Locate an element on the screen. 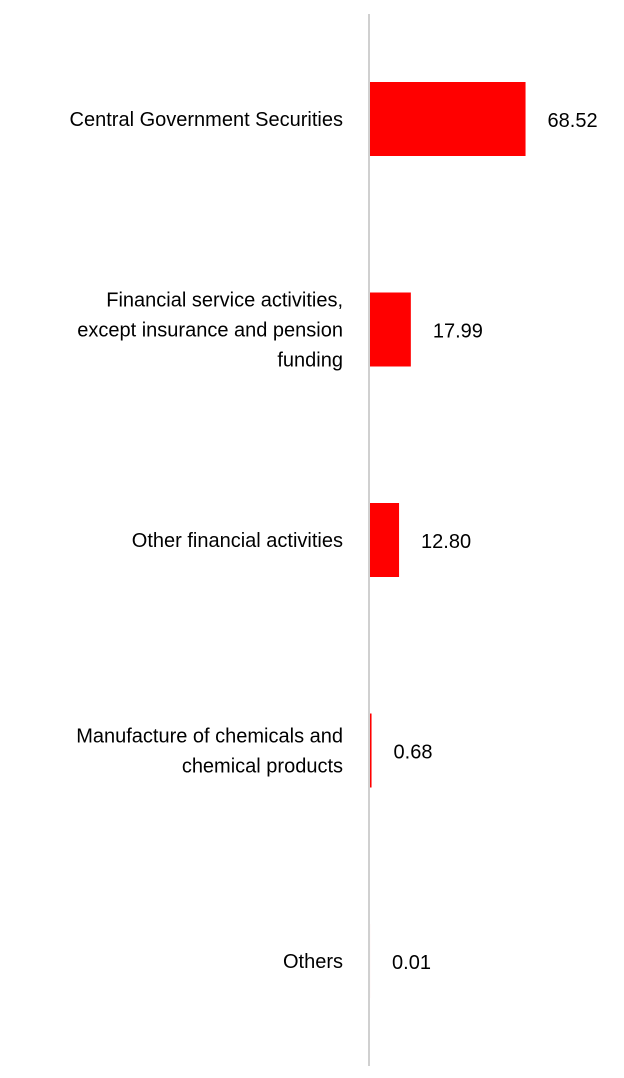 The image size is (624, 1078). category-label-line: Manufacture of chemicals and is located at coordinates (209, 737).